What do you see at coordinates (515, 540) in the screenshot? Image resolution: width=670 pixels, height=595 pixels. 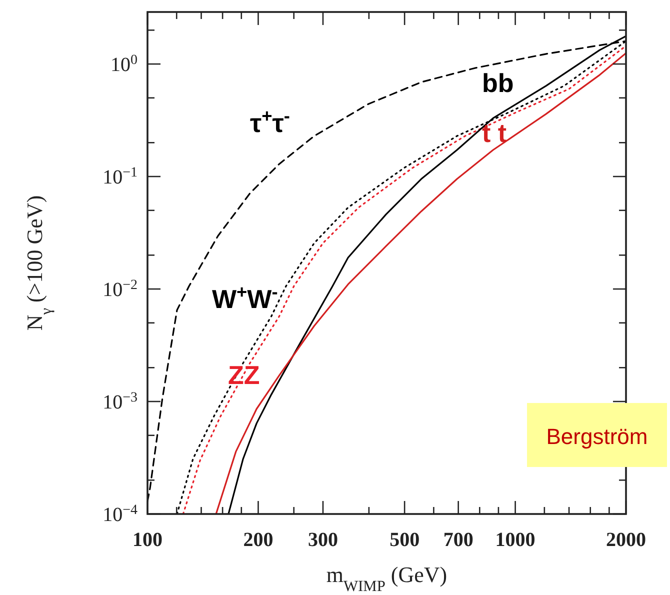 I see `x-tick-label: 1000` at bounding box center [515, 540].